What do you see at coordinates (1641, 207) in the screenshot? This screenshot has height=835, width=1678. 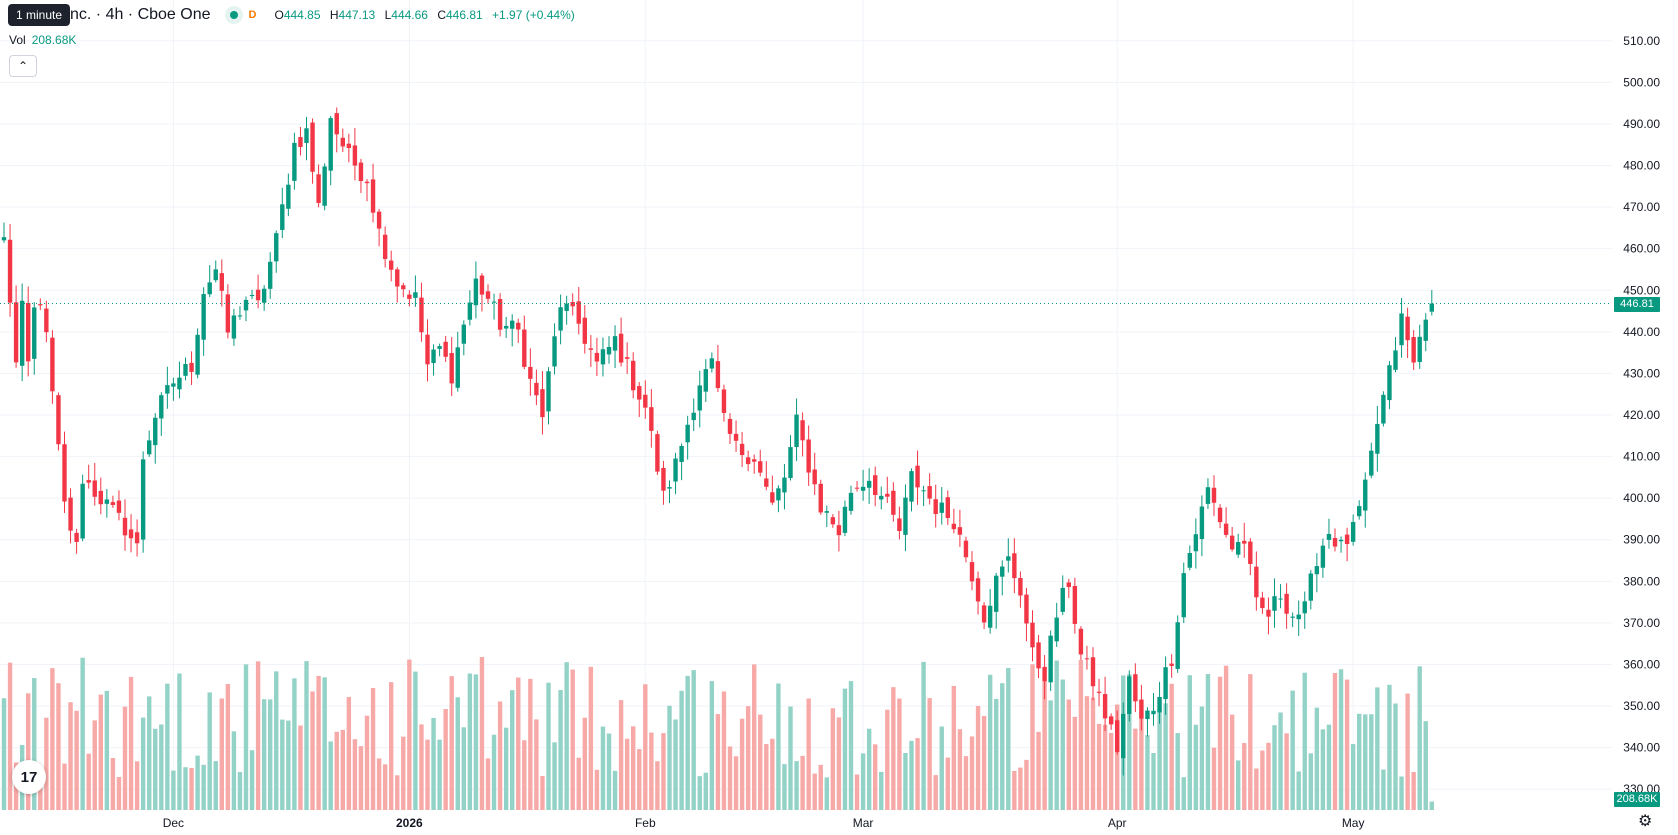 I see `price-tick-label: 470.00` at bounding box center [1641, 207].